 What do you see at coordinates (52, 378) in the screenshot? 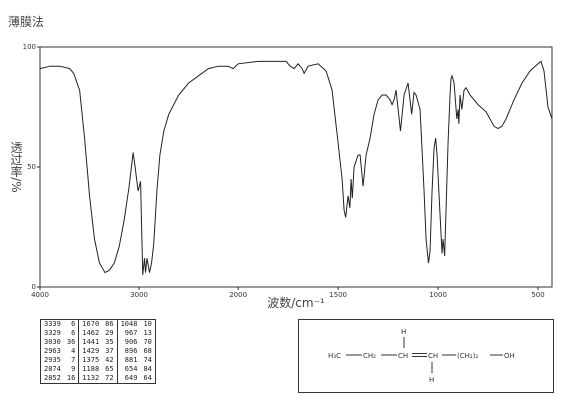
I see `table-cell: 2852` at bounding box center [52, 378].